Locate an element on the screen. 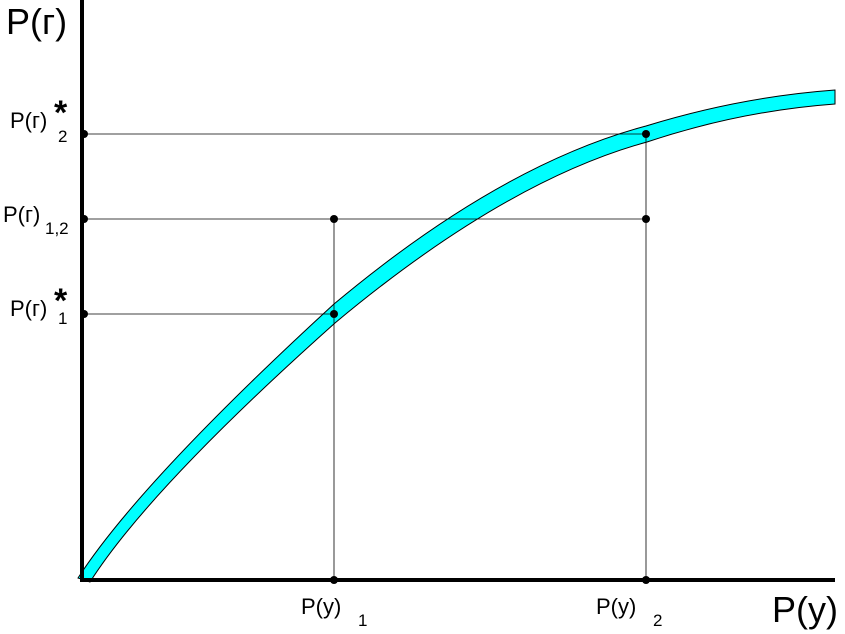 This screenshot has width=845, height=634. x-tick-sub-1: 1 is located at coordinates (362, 620).